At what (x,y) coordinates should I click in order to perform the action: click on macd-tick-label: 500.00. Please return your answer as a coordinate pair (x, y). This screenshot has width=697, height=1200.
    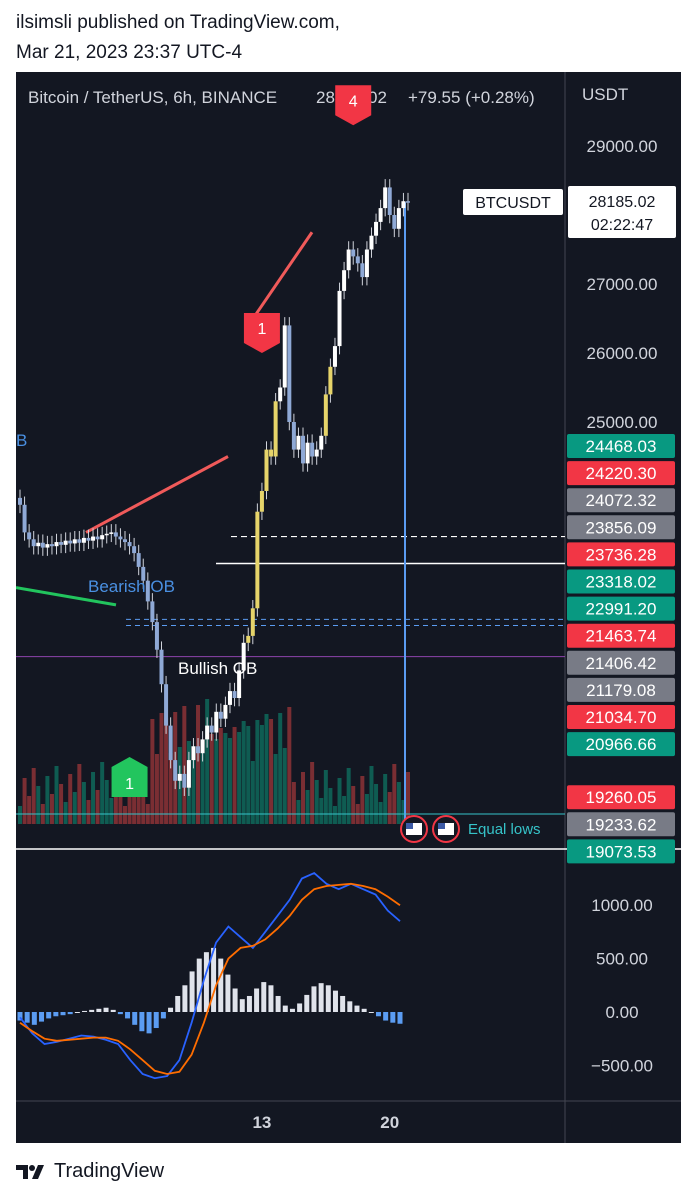
    Looking at the image, I should click on (622, 959).